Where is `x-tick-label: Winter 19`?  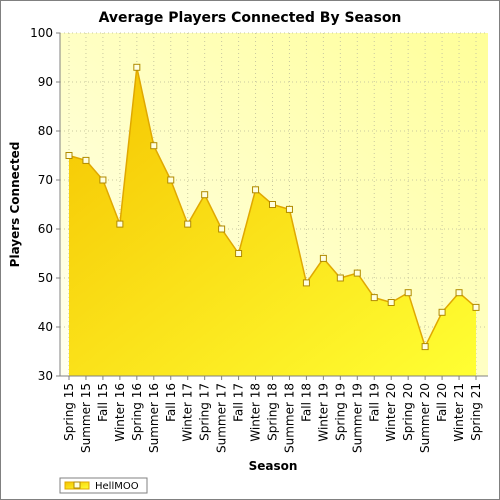
x-tick-label: Winter 19 is located at coordinates (323, 412).